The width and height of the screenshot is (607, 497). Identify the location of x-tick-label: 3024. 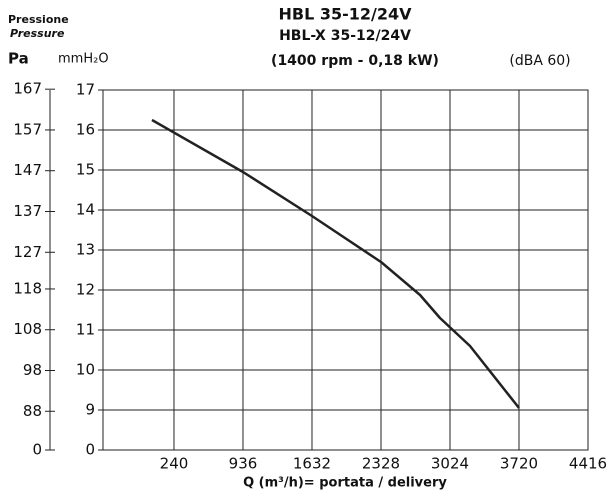
(450, 464).